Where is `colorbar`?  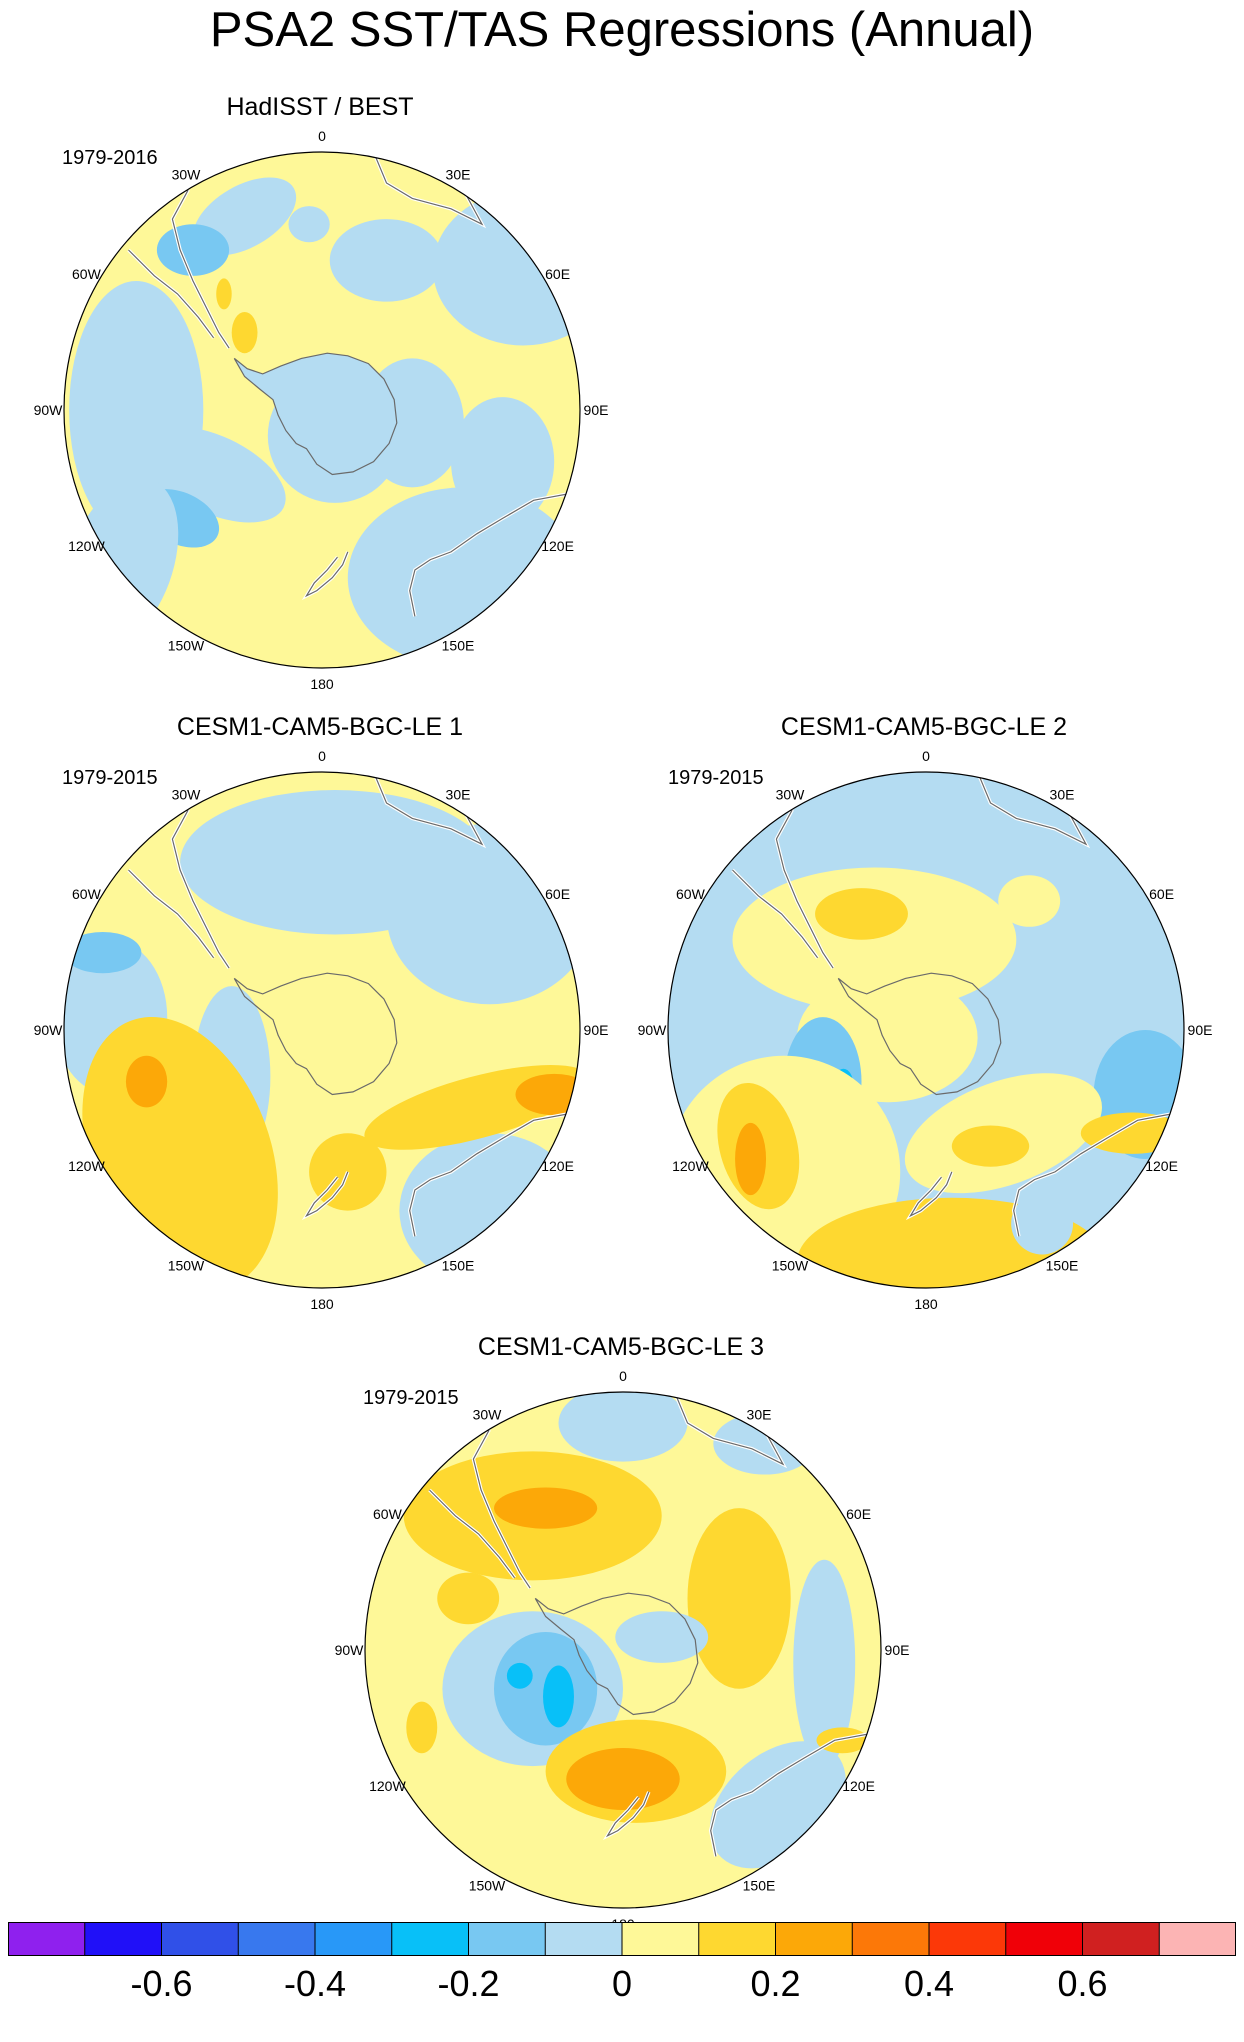 colorbar is located at coordinates (622, 1939).